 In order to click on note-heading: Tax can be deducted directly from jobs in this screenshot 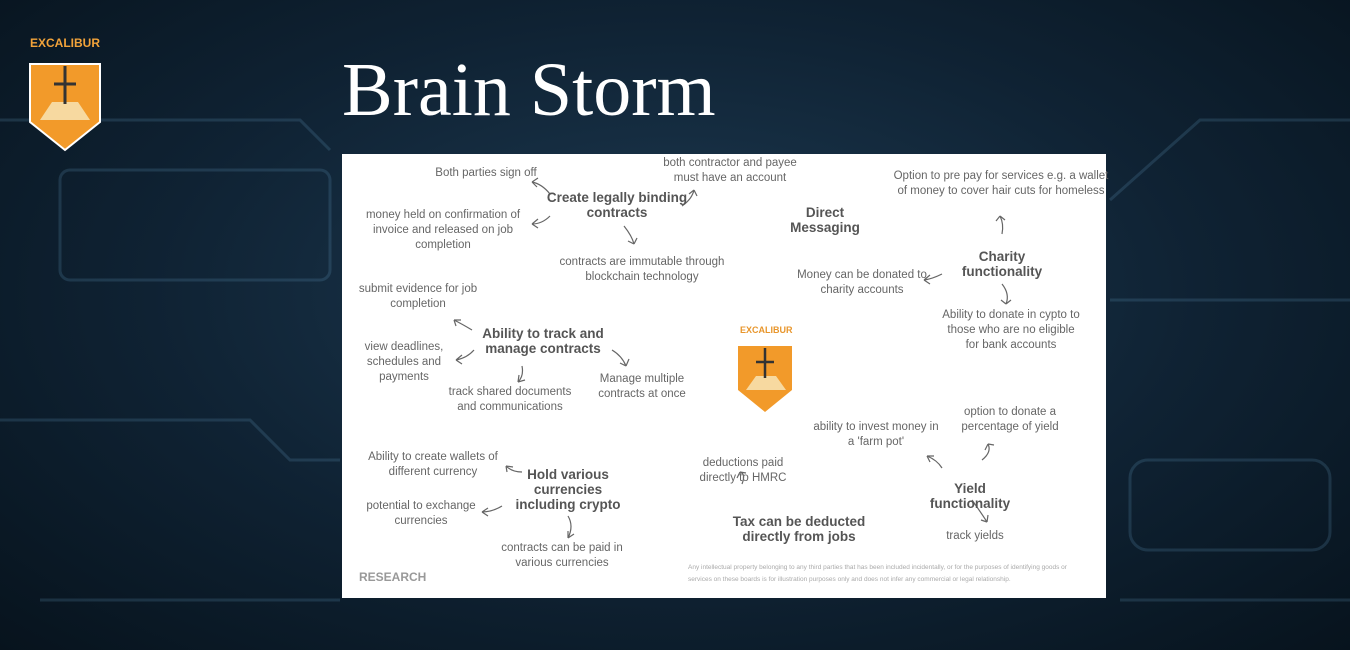, I will do `click(799, 529)`.